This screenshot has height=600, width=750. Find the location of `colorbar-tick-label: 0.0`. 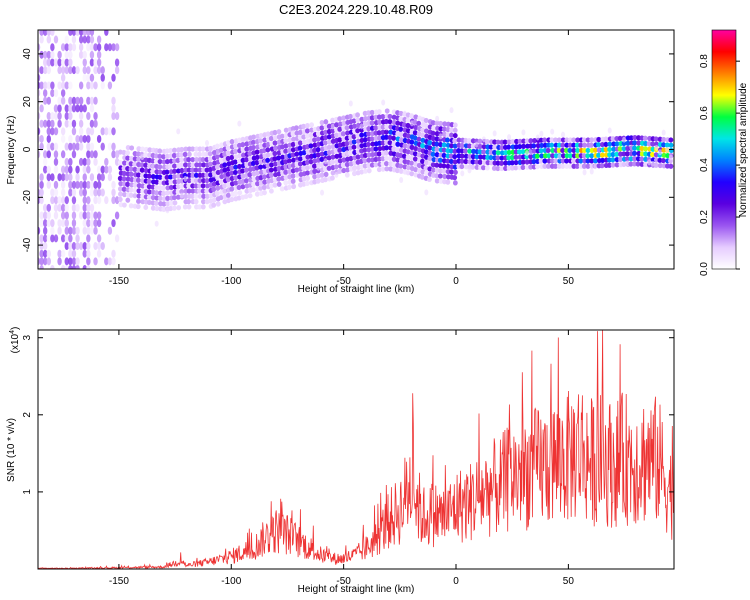

colorbar-tick-label: 0.0 is located at coordinates (704, 269).